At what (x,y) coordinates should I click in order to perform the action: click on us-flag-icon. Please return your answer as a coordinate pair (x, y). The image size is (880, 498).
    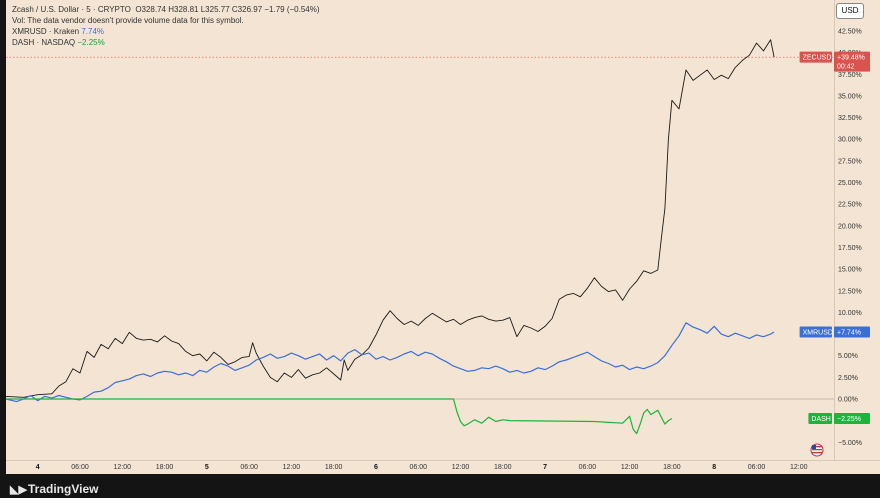
    Looking at the image, I should click on (817, 450).